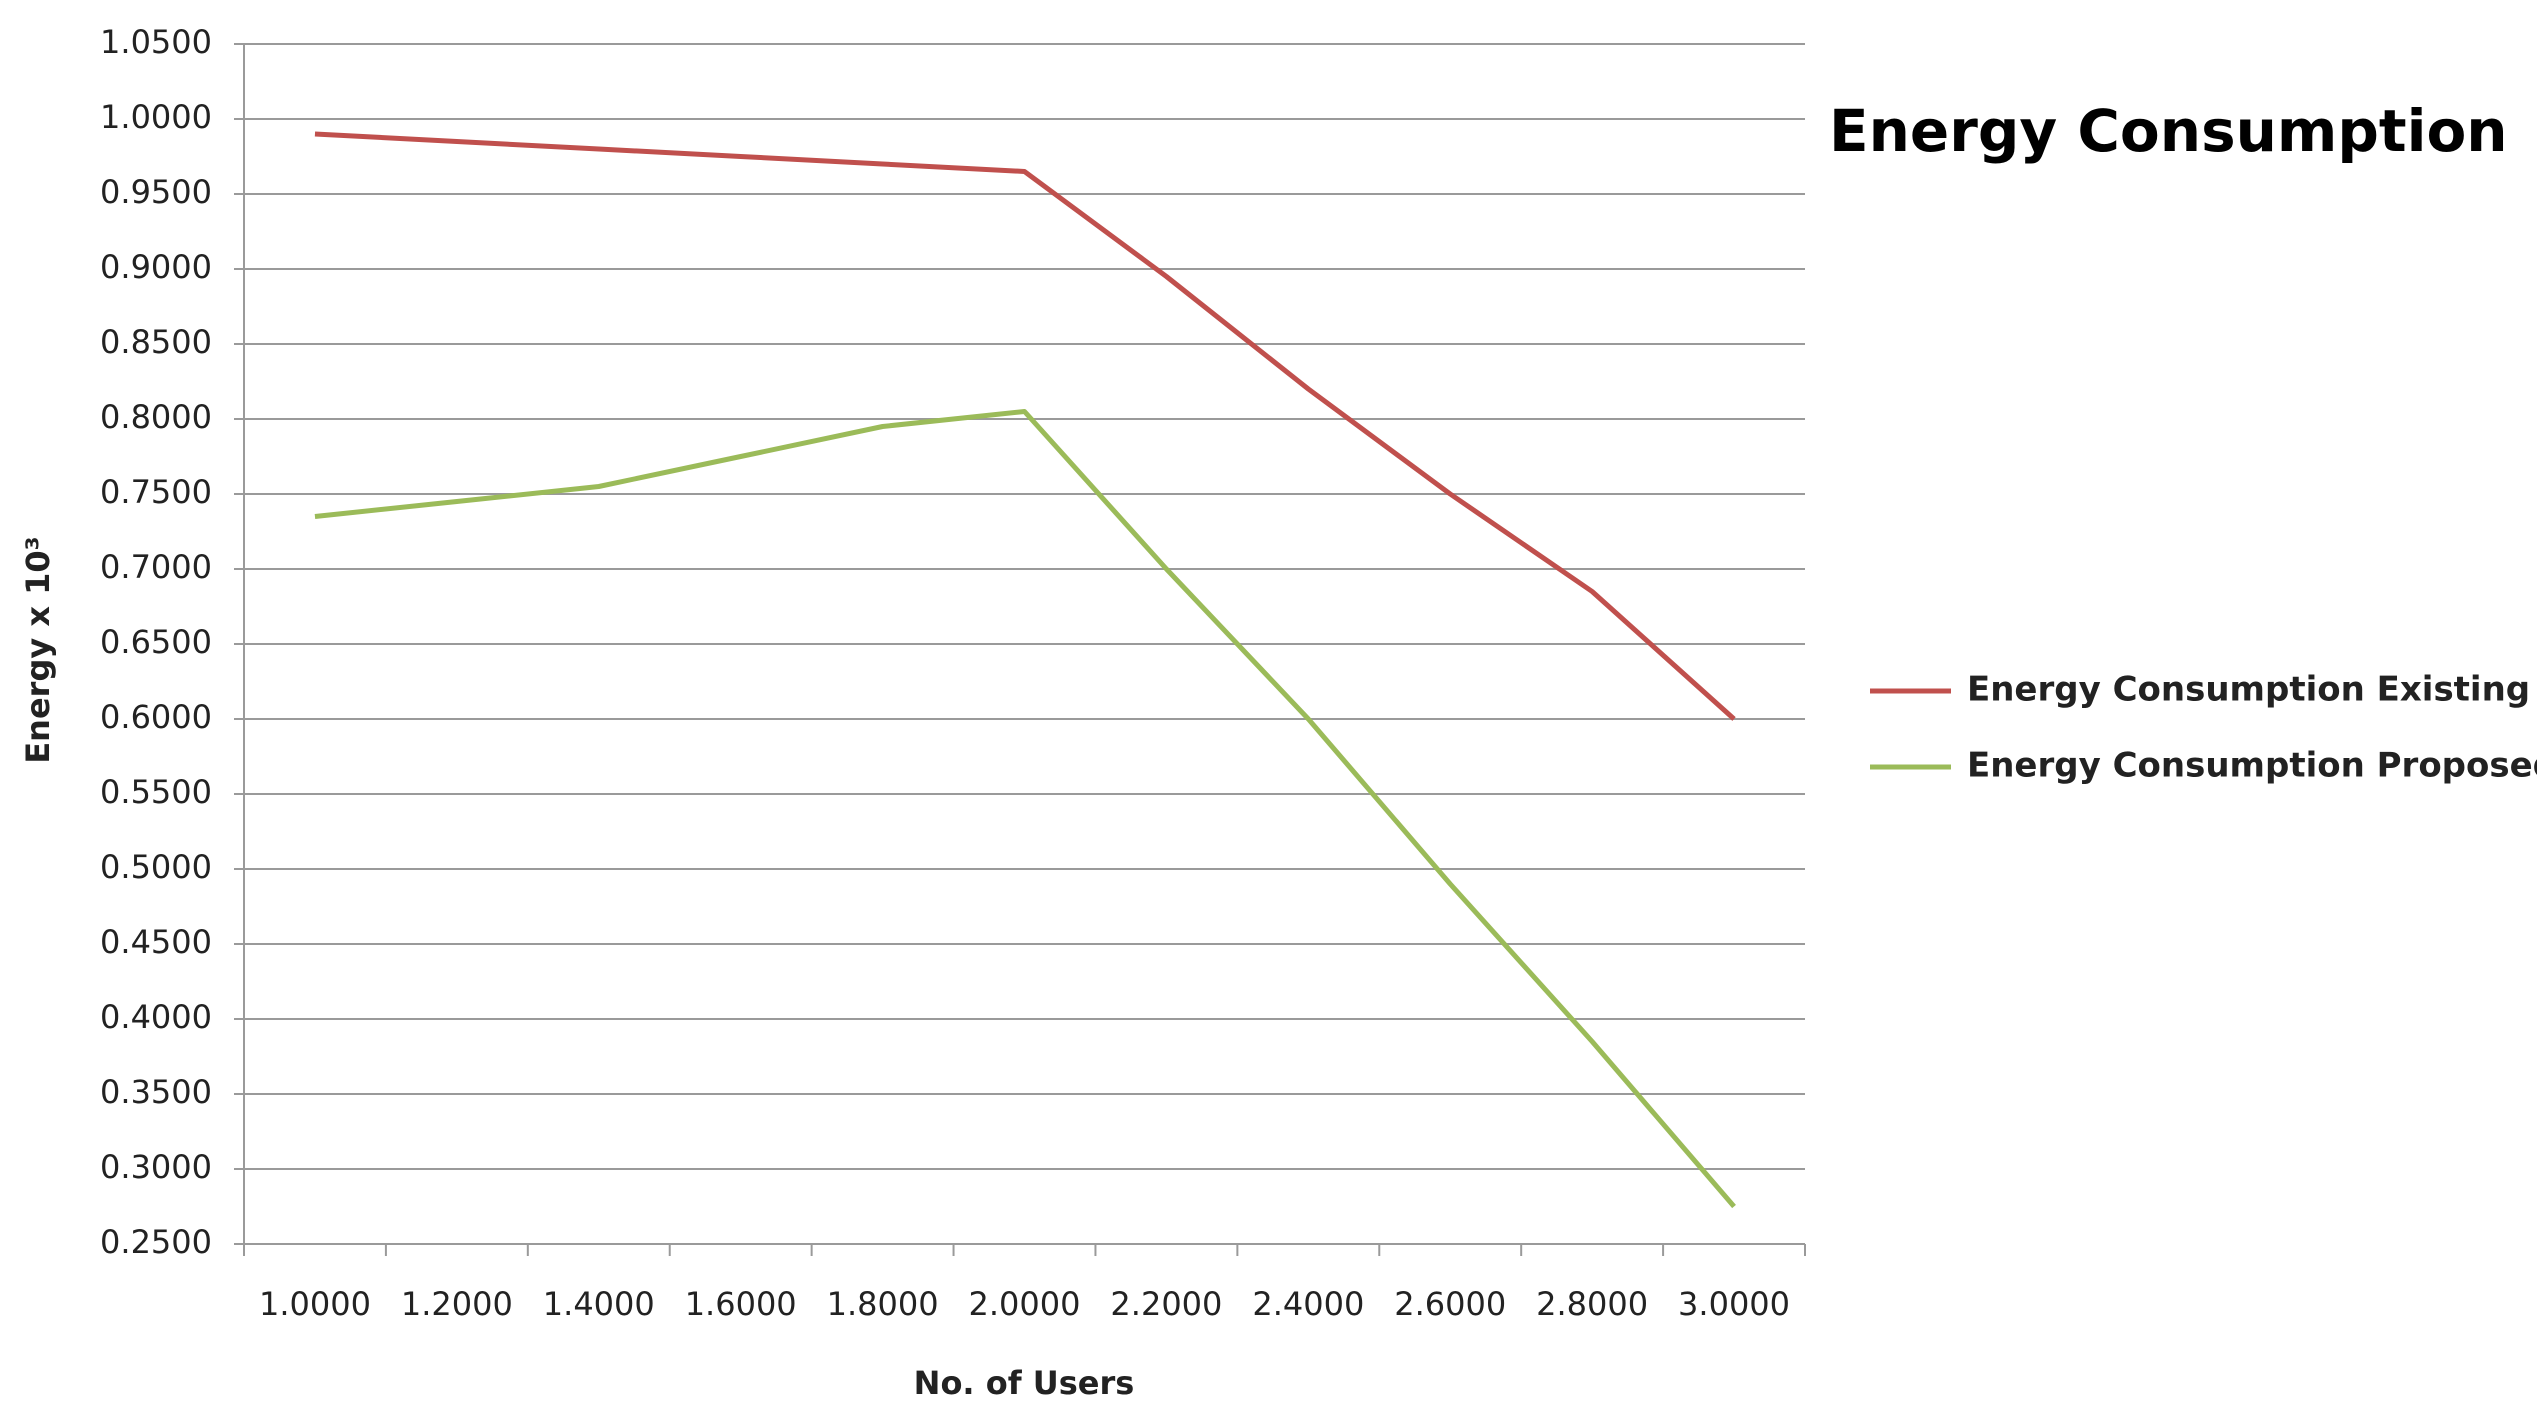 The image size is (2537, 1413). Describe the element at coordinates (599, 1304) in the screenshot. I see `x-tick-label: 1.4000` at that location.